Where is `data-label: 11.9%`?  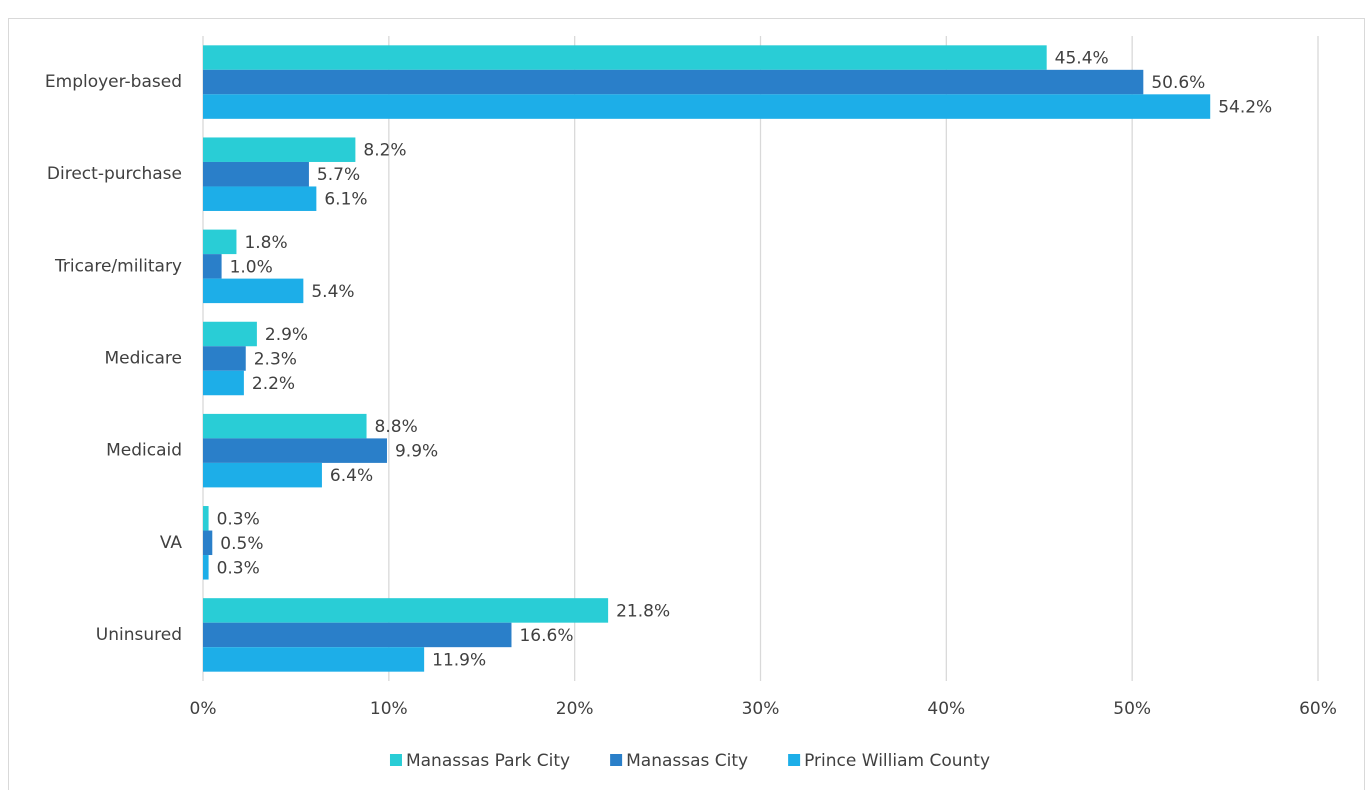
data-label: 11.9% is located at coordinates (459, 660).